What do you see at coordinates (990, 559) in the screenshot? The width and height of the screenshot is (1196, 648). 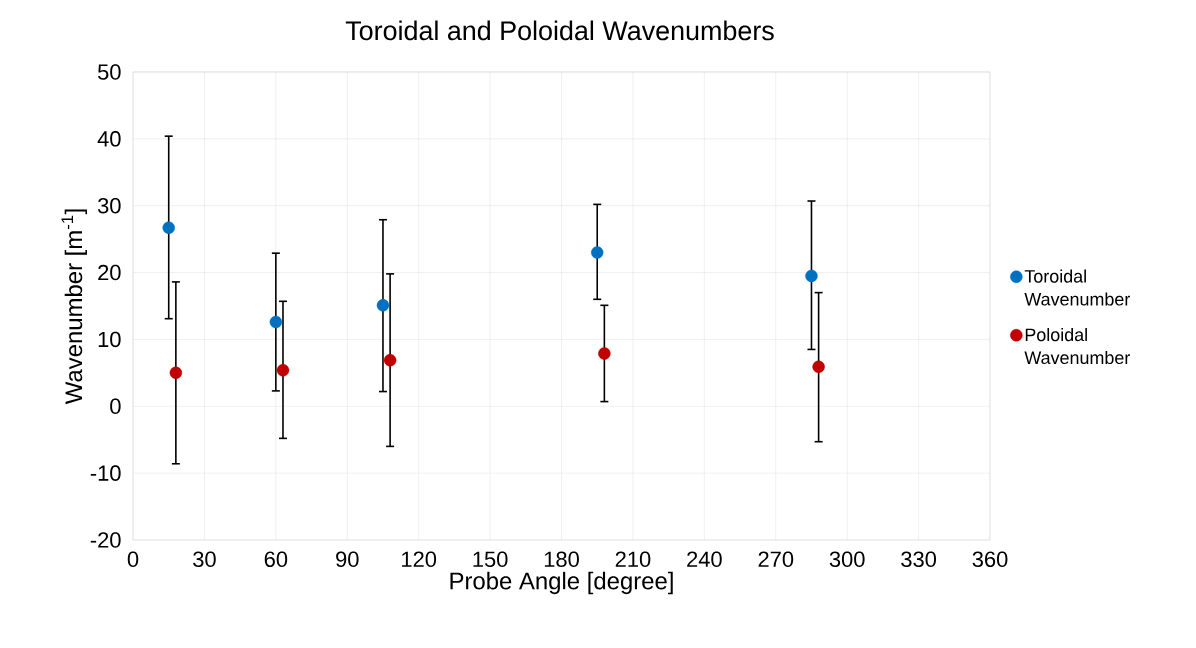 I see `x-tick-label: 360` at bounding box center [990, 559].